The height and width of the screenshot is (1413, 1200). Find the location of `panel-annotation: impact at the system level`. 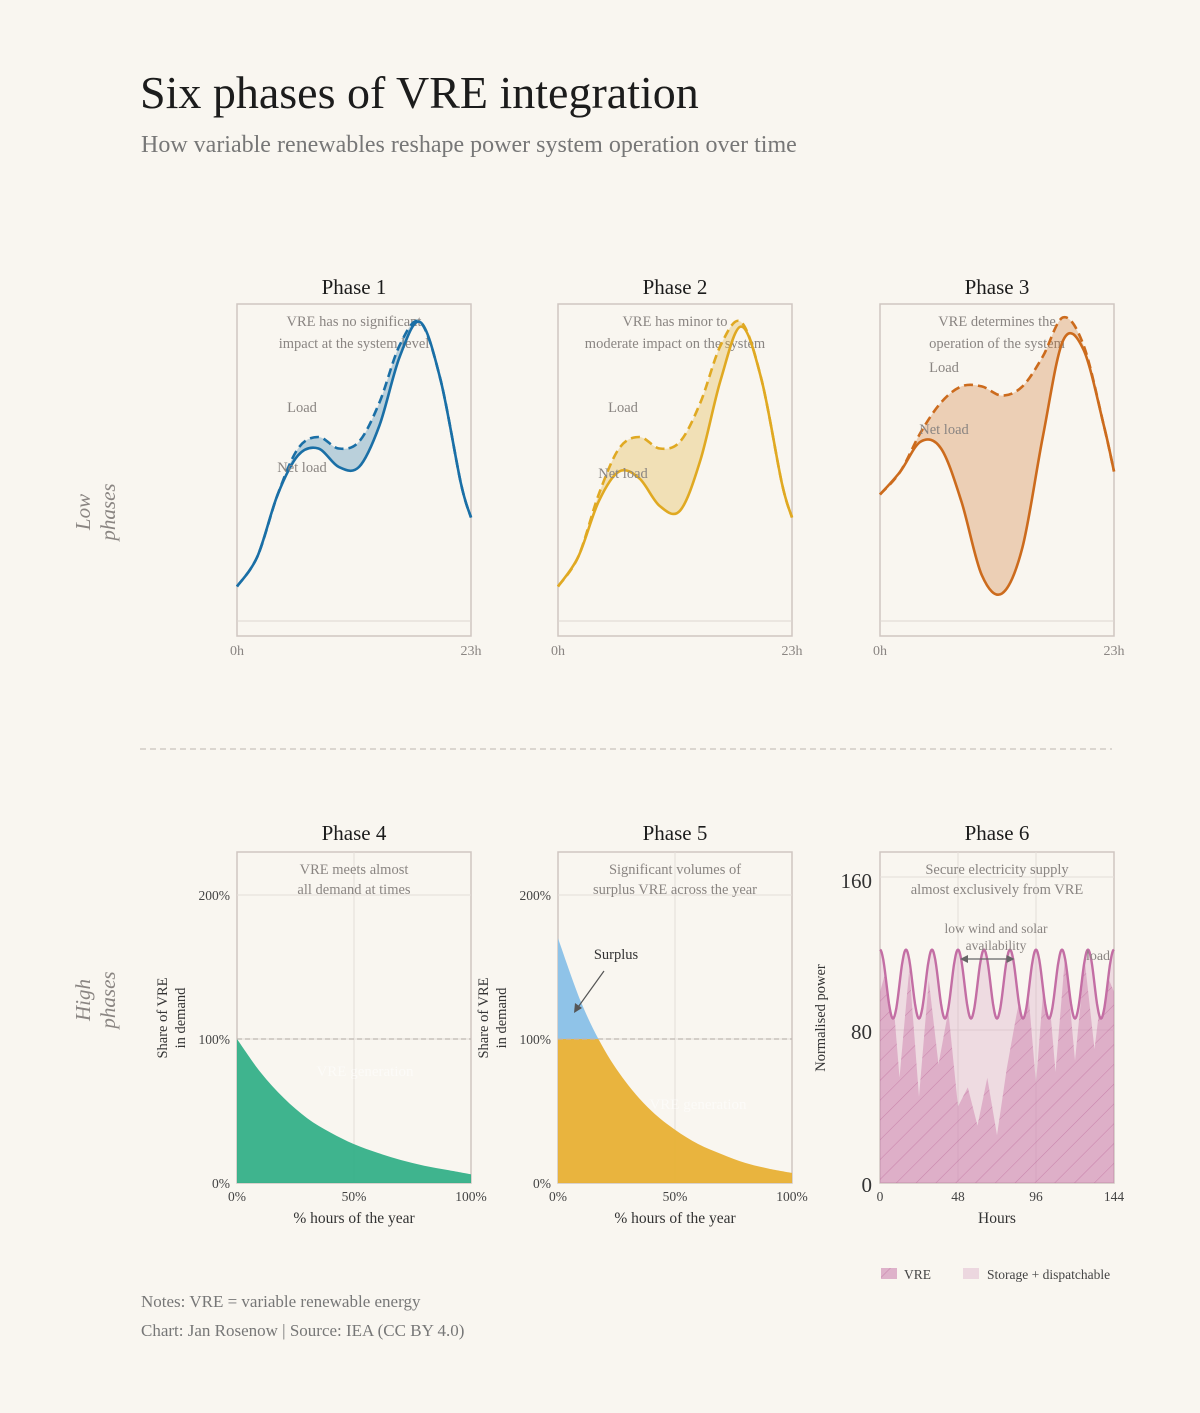

panel-annotation: impact at the system level is located at coordinates (354, 344).